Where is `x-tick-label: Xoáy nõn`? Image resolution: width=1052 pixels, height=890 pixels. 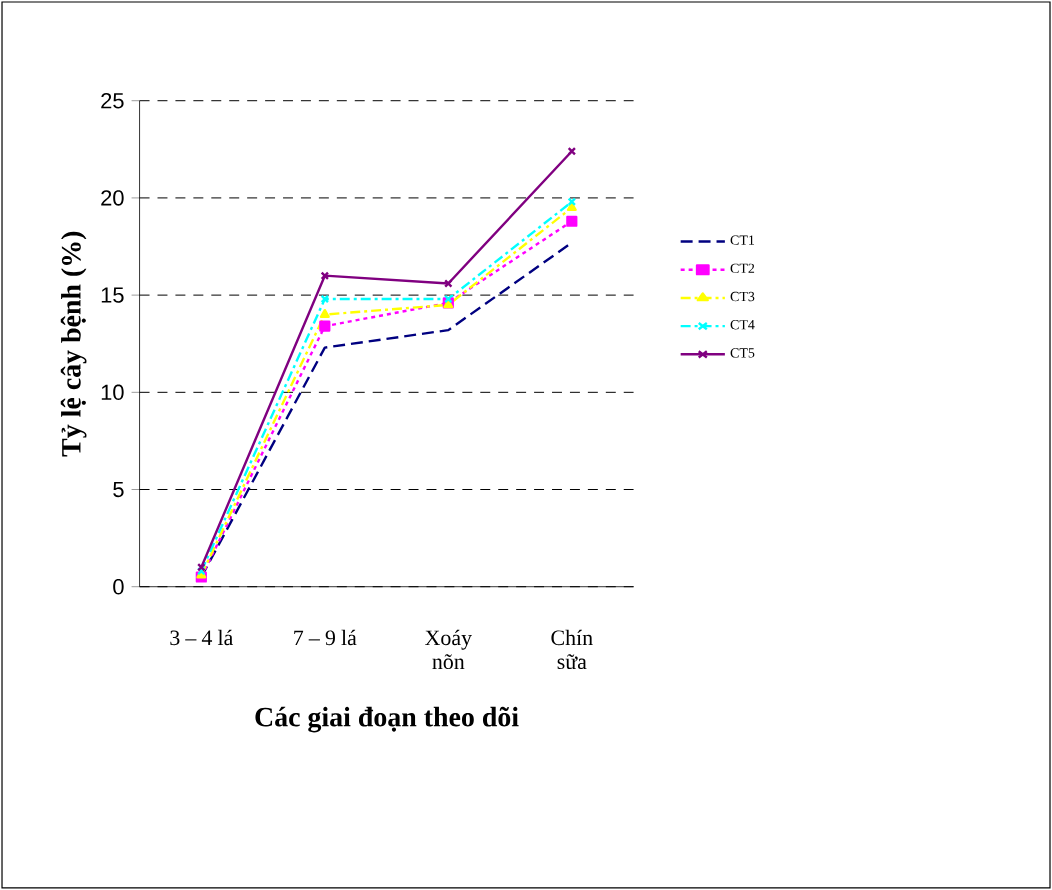 x-tick-label: Xoáy nõn is located at coordinates (448, 649).